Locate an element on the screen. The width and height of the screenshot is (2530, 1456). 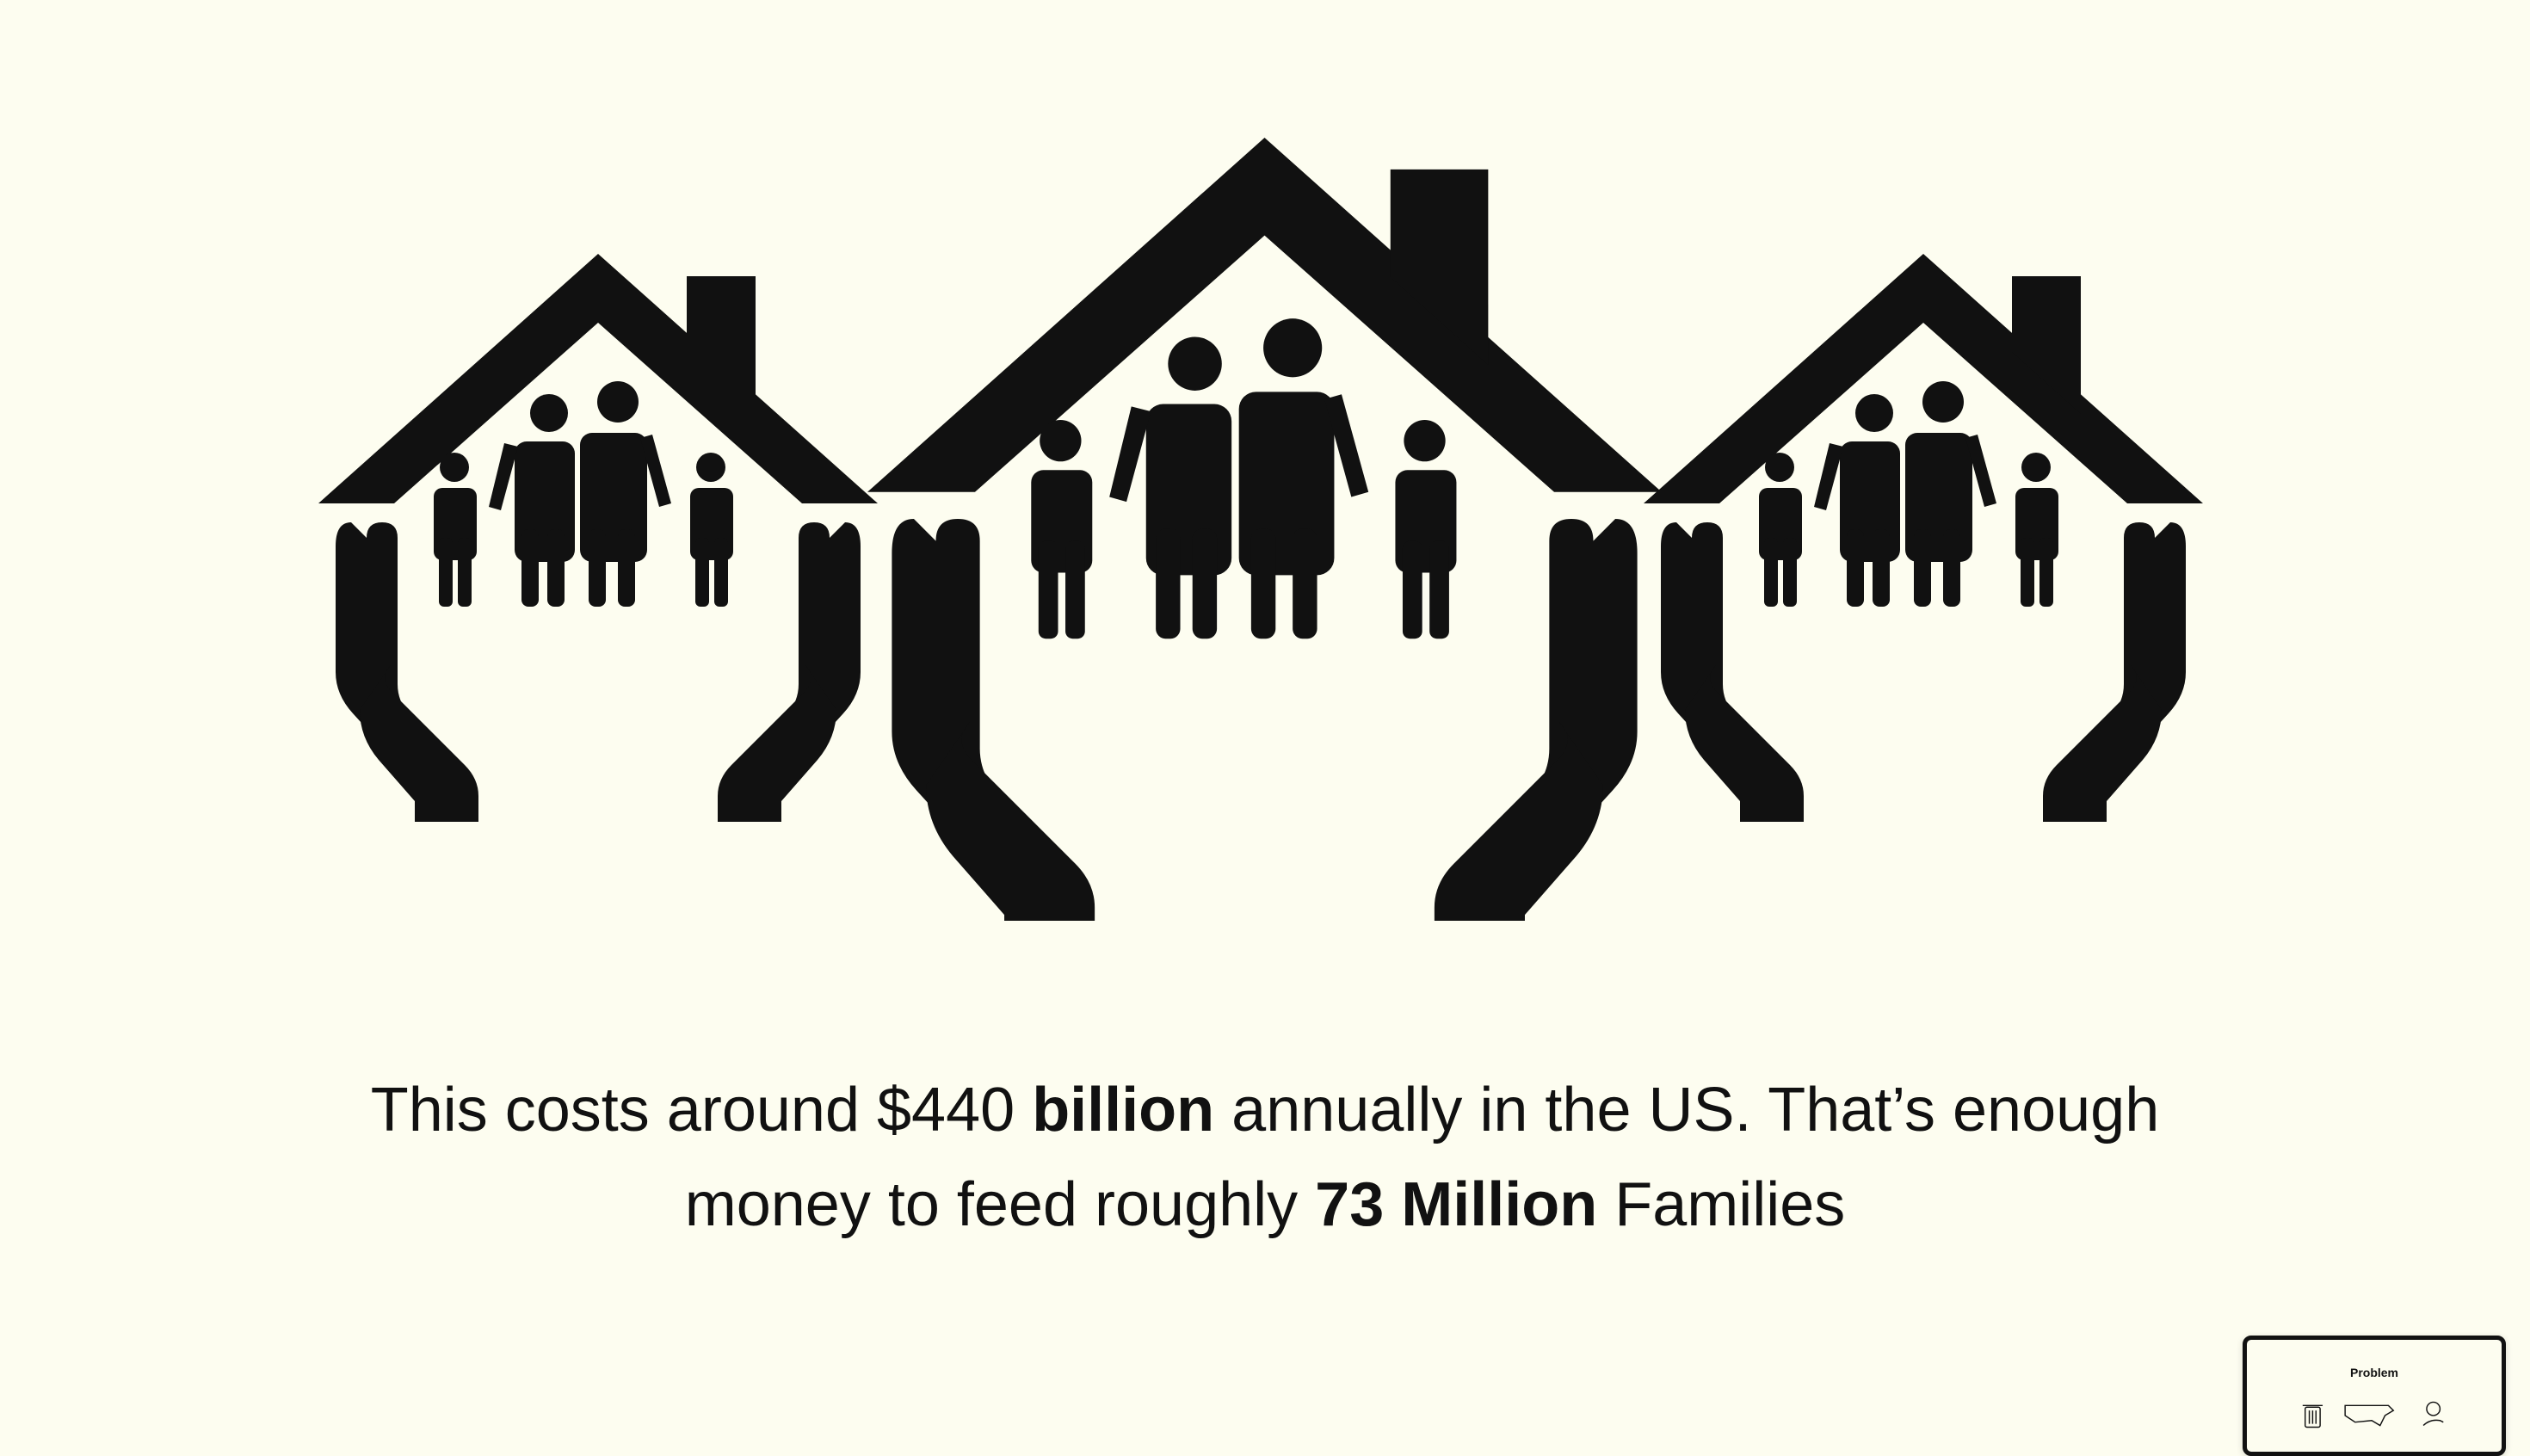
caption-part-3: Families is located at coordinates (1721, 1205).